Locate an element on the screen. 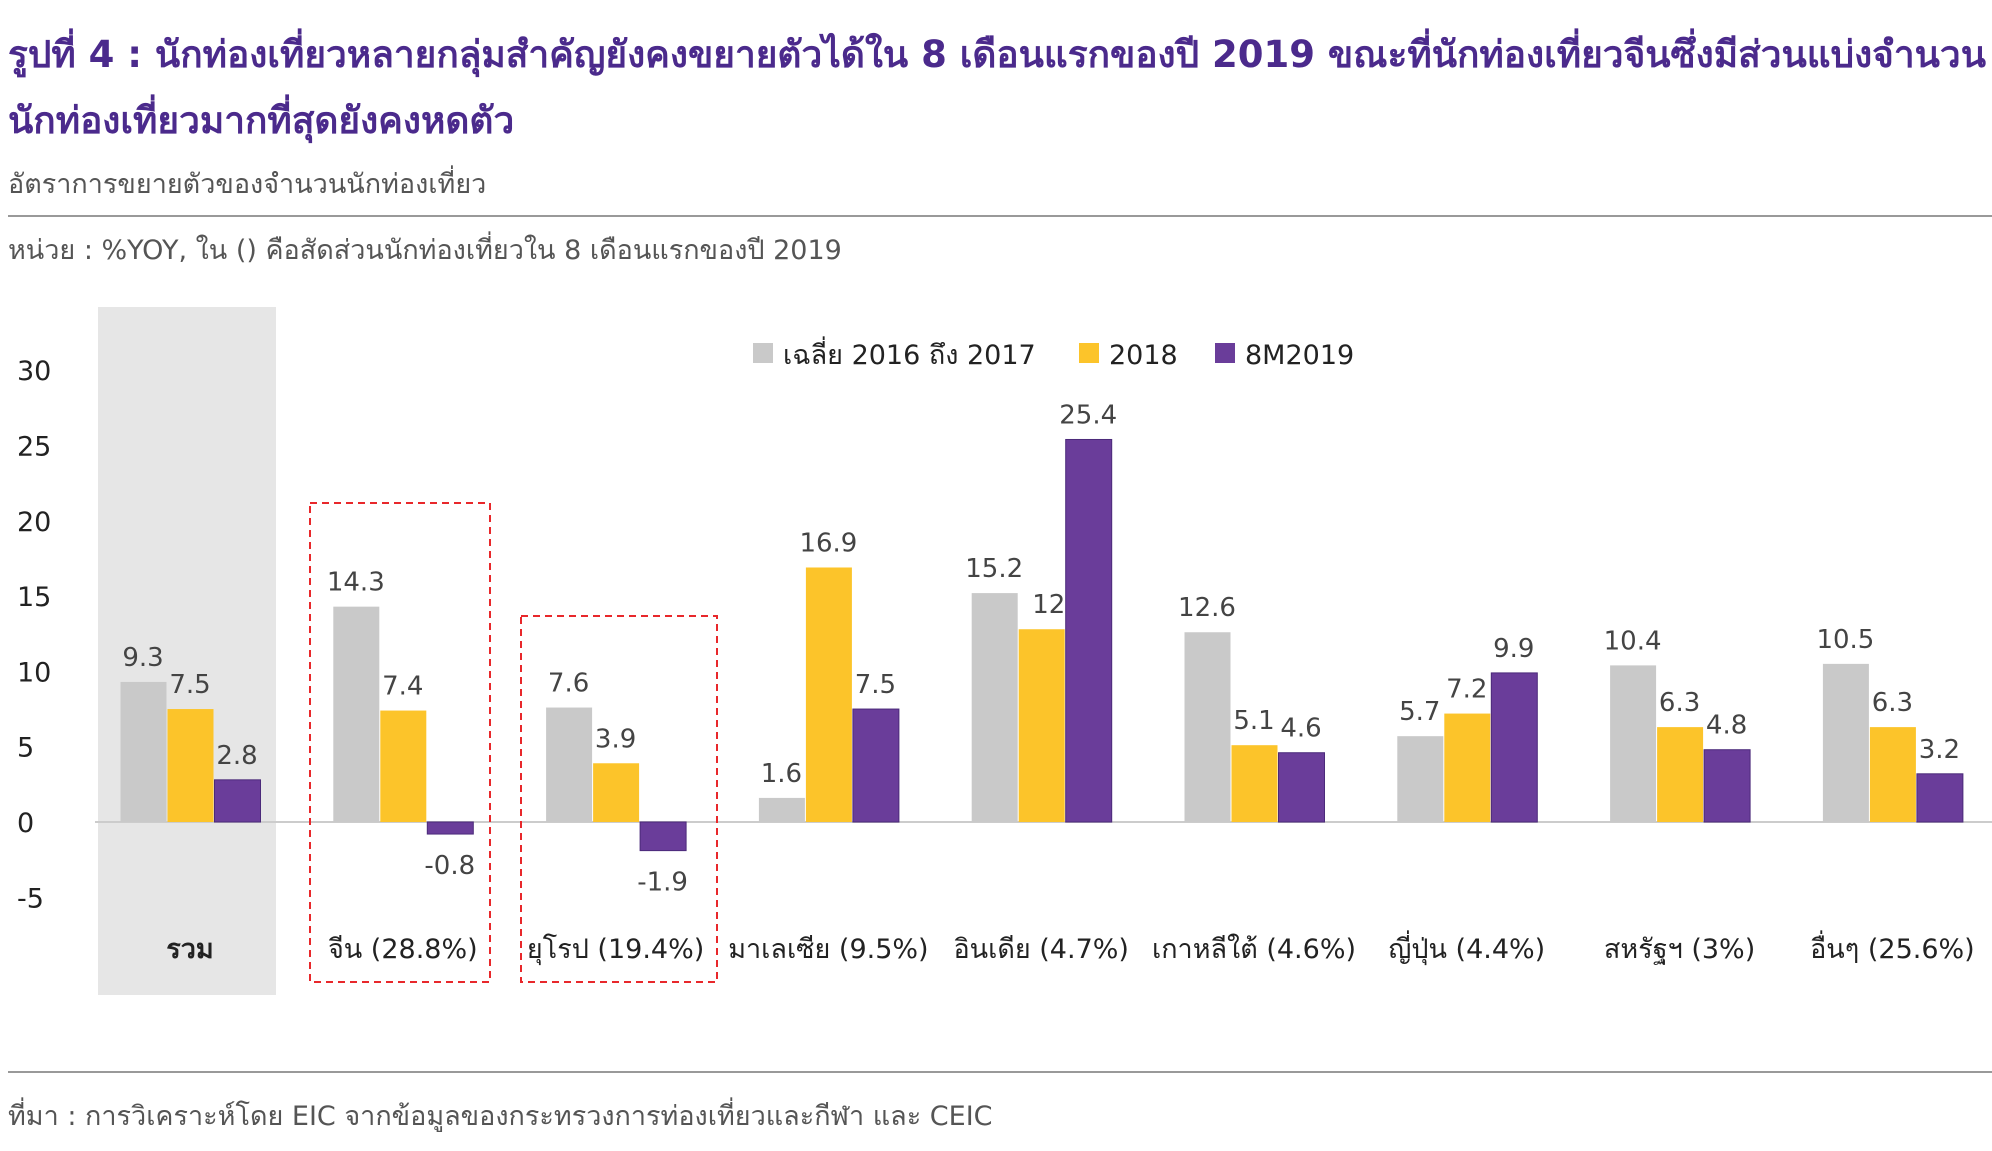  data-label: 1.6 is located at coordinates (781, 774).